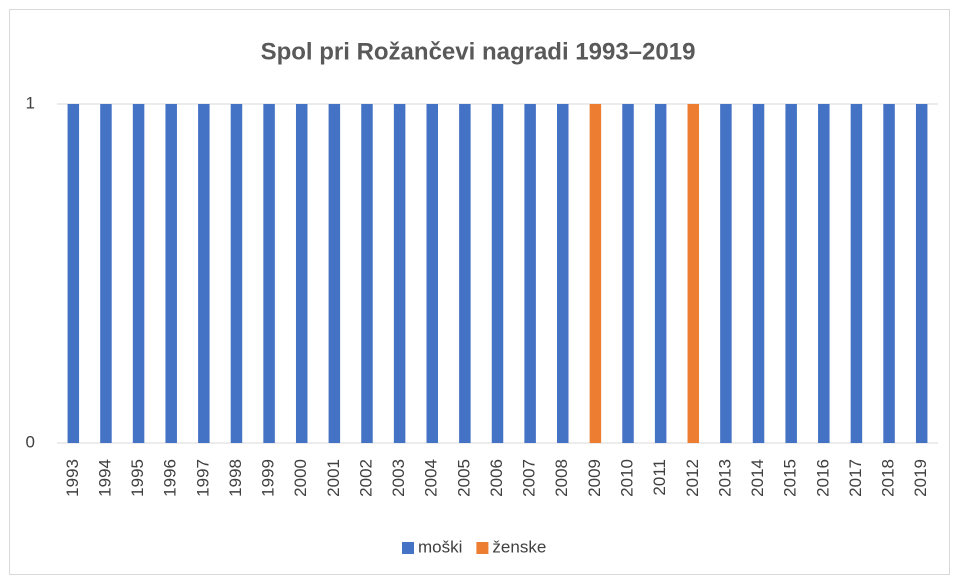 This screenshot has width=957, height=578. What do you see at coordinates (855, 478) in the screenshot?
I see `x-tick-label: 2017` at bounding box center [855, 478].